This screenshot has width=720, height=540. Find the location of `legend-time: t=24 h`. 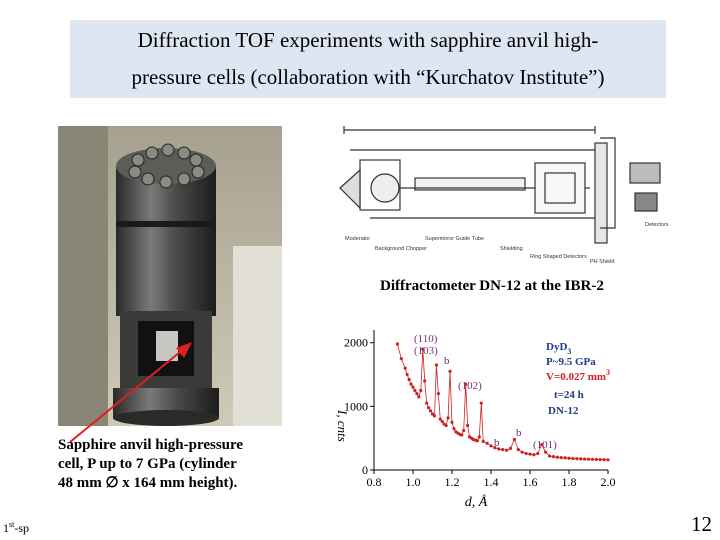

legend-time: t=24 h is located at coordinates (569, 395).